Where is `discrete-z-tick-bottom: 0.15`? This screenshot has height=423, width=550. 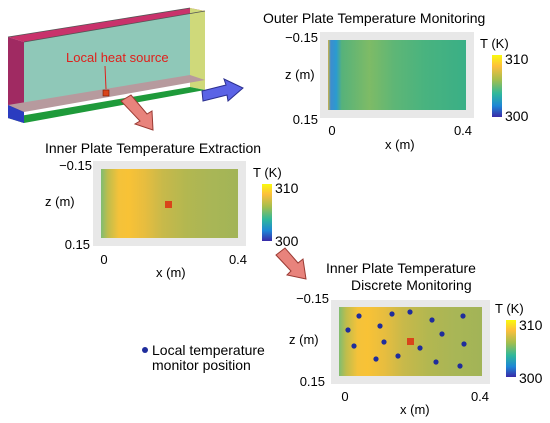
discrete-z-tick-bottom: 0.15 is located at coordinates (312, 381).